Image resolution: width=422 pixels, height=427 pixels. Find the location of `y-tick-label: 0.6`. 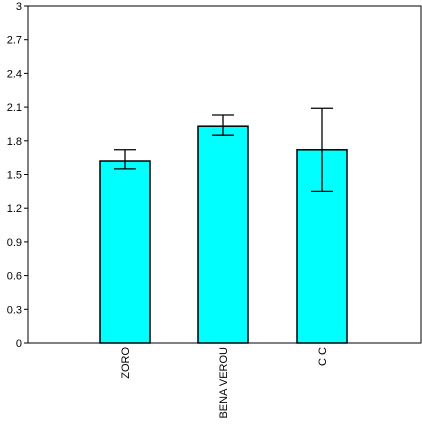

y-tick-label: 0.6 is located at coordinates (14, 277).